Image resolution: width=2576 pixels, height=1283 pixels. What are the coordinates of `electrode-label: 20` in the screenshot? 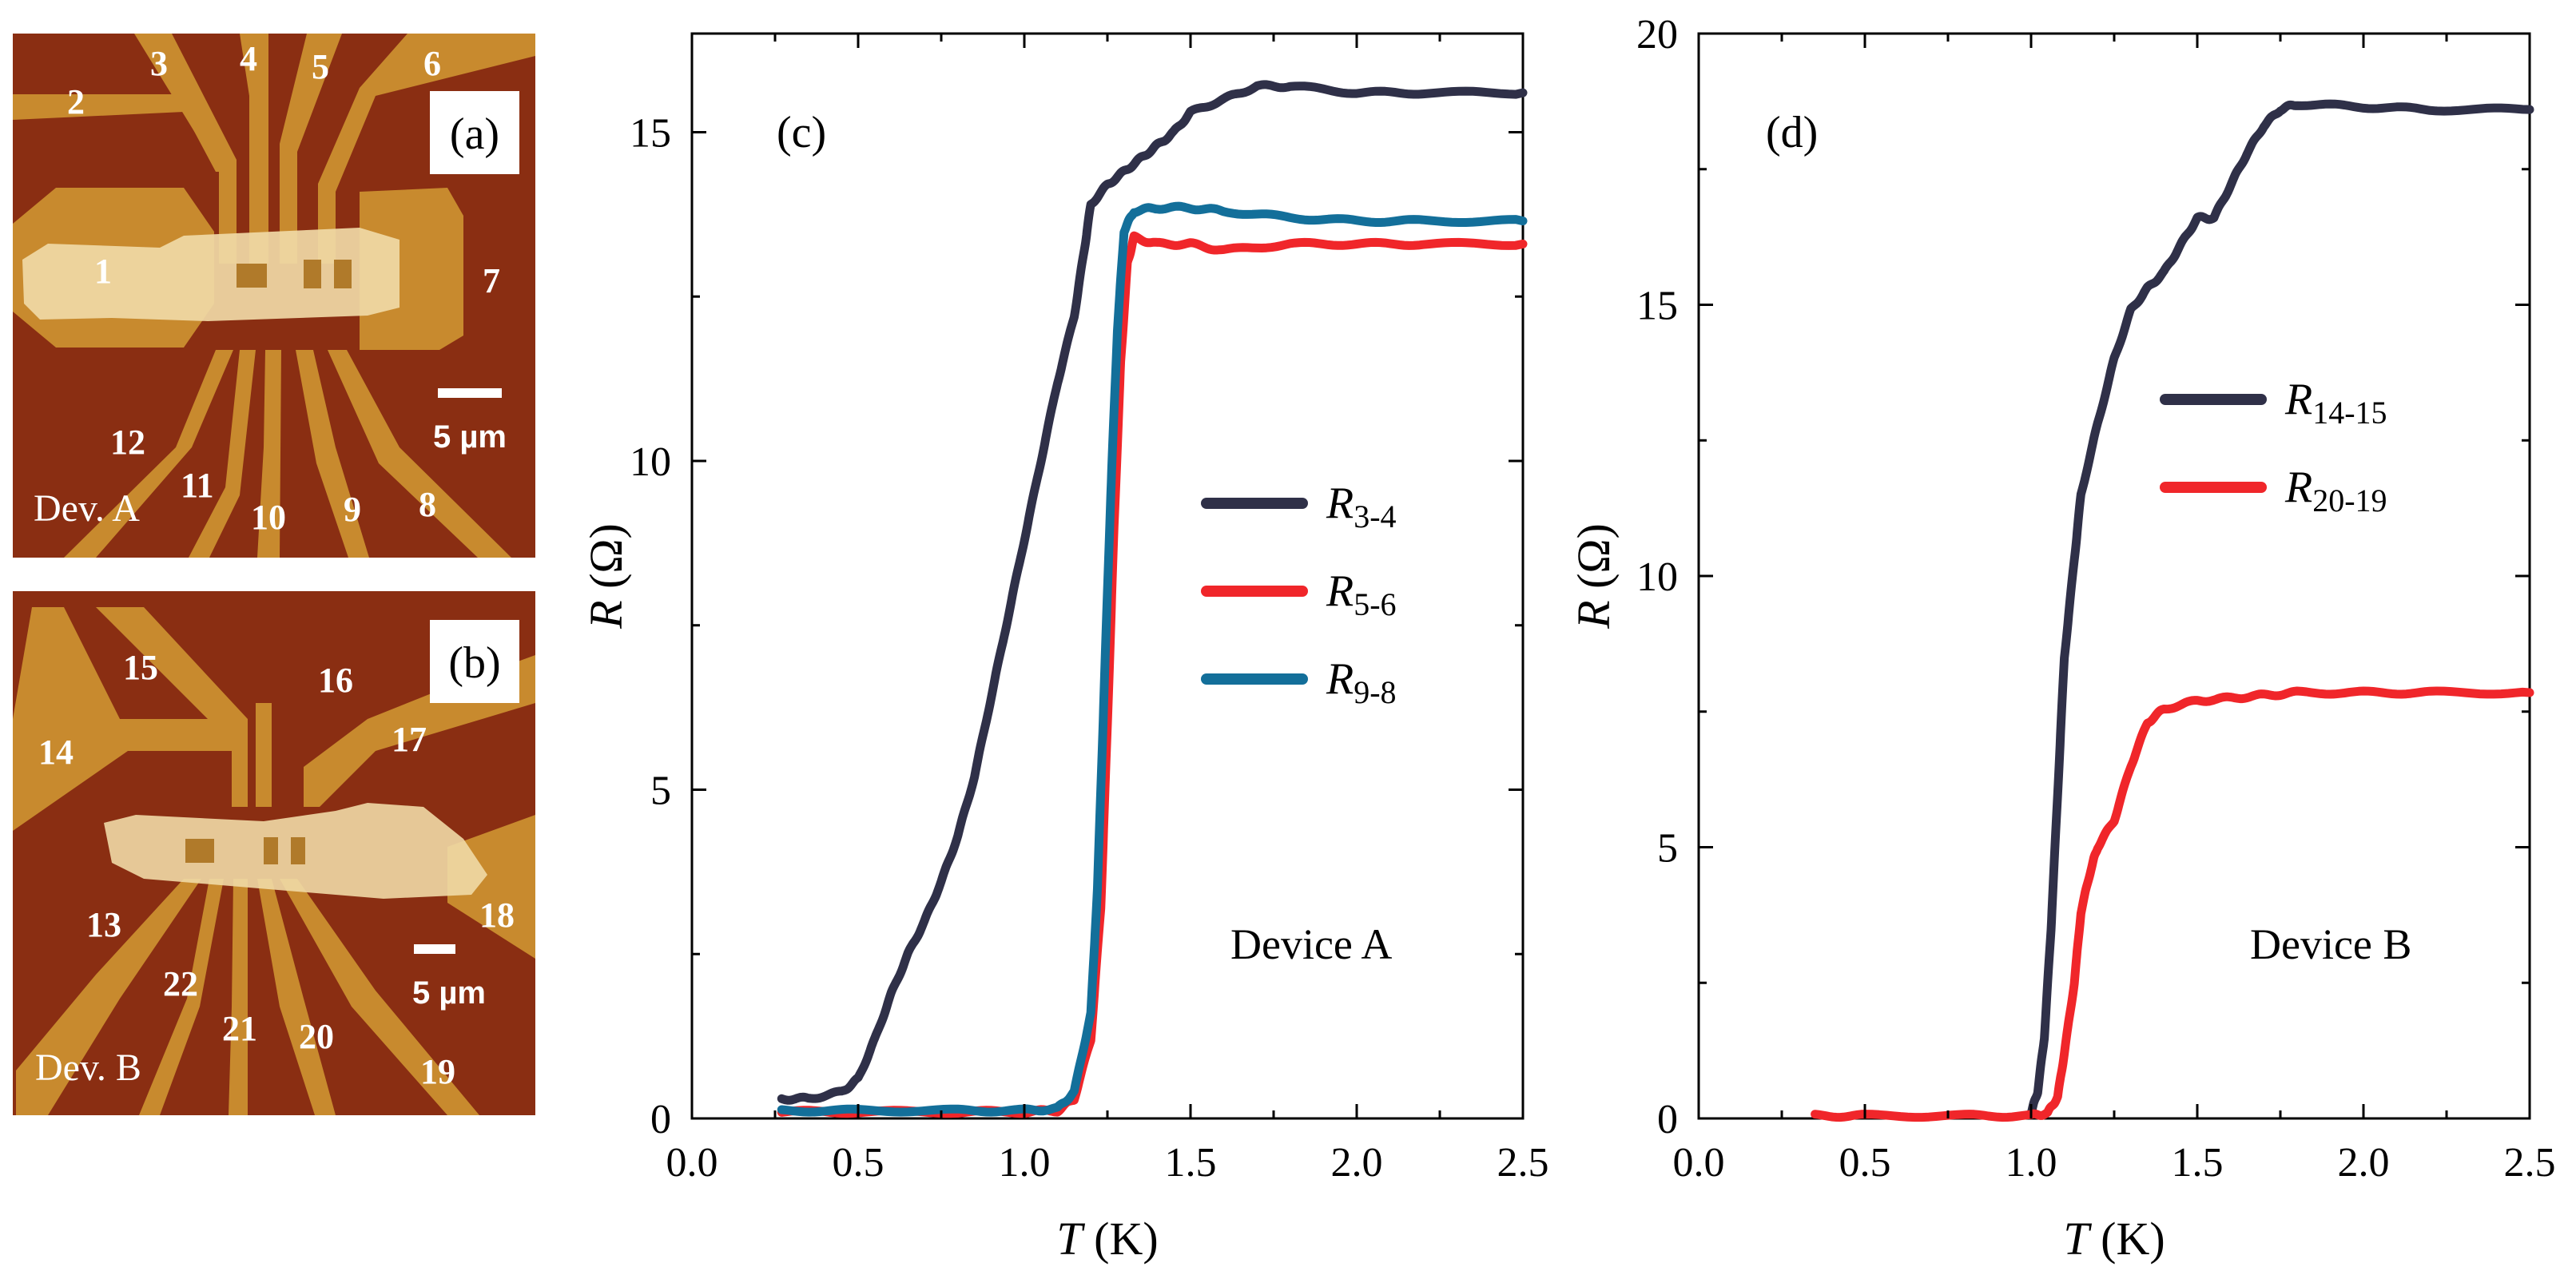 It's located at (316, 1036).